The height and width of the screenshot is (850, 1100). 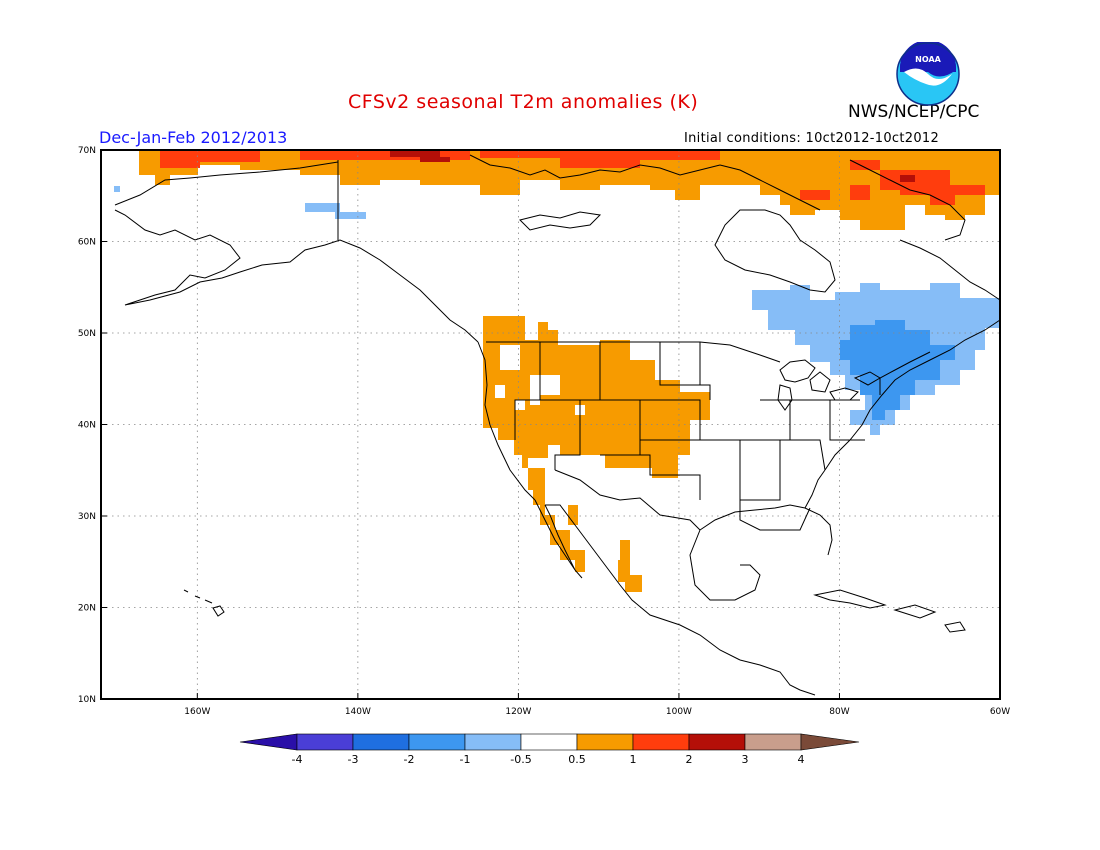 I want to click on colorbar-label: -0.5, so click(x=520, y=759).